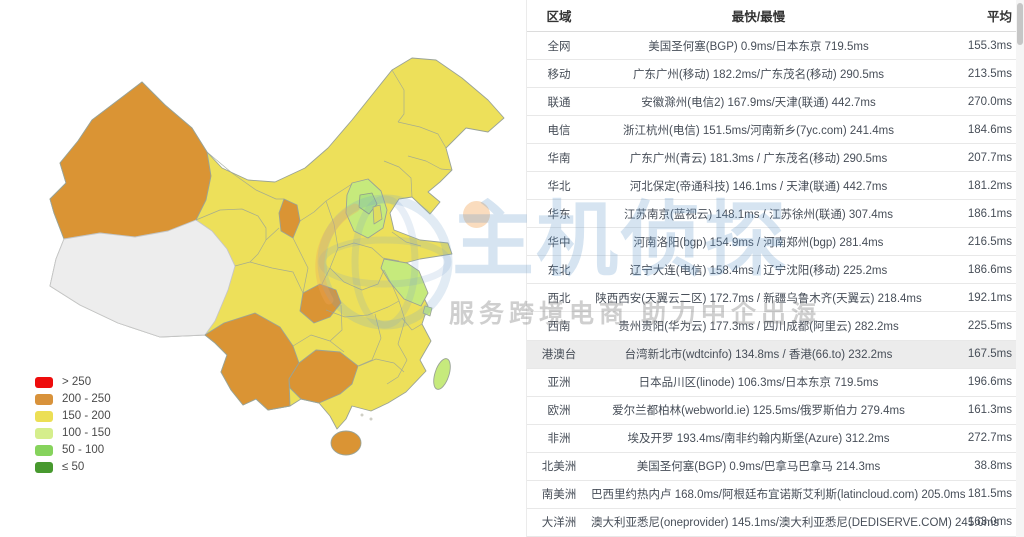 This screenshot has width=1024, height=537. I want to click on row-average: 272.7ms, so click(989, 438).